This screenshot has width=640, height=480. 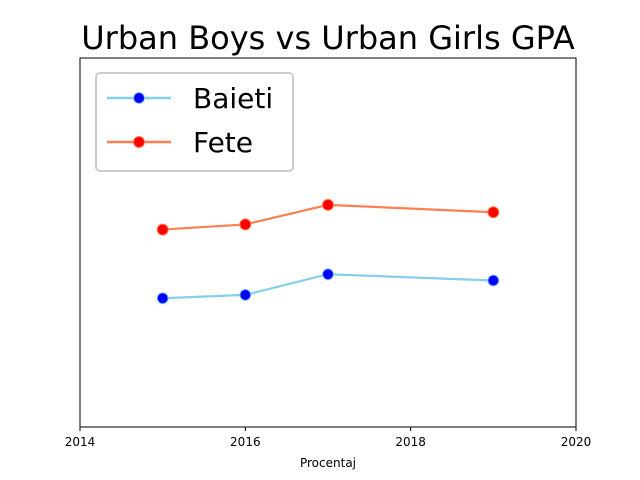 I want to click on legend-label-fete: Fete, so click(x=223, y=142).